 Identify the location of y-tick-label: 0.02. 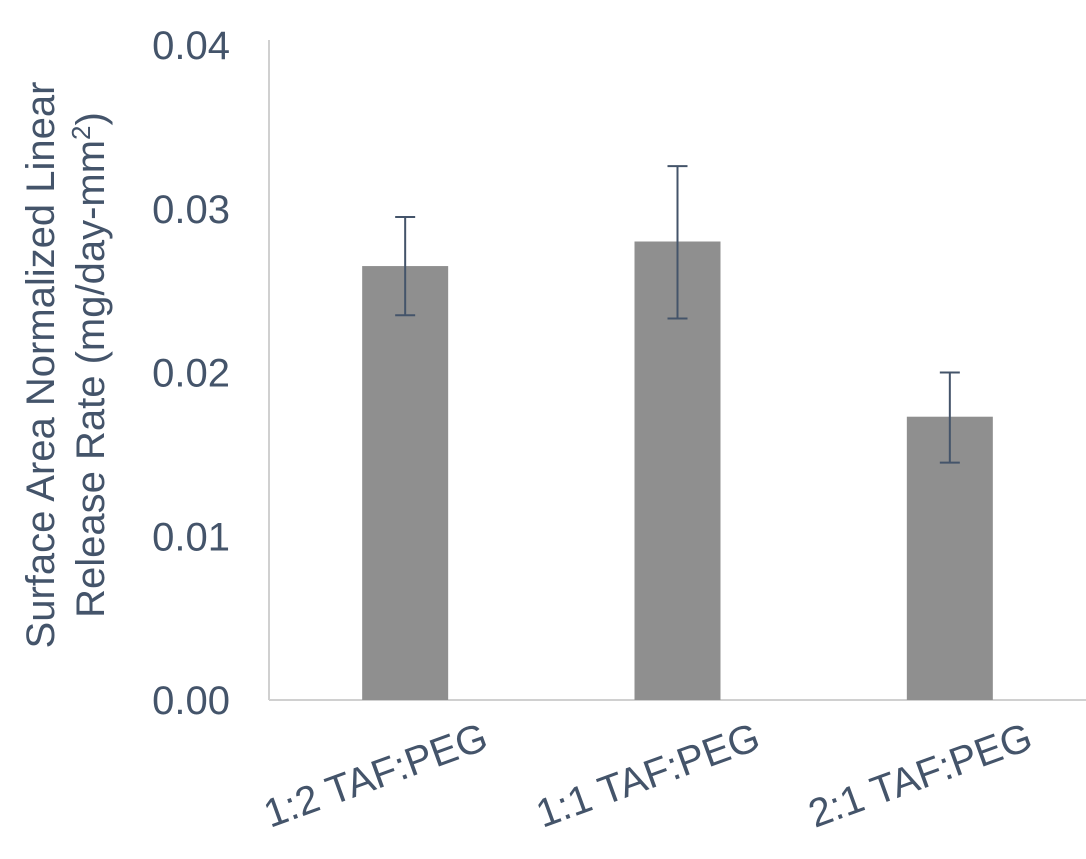
(191, 374).